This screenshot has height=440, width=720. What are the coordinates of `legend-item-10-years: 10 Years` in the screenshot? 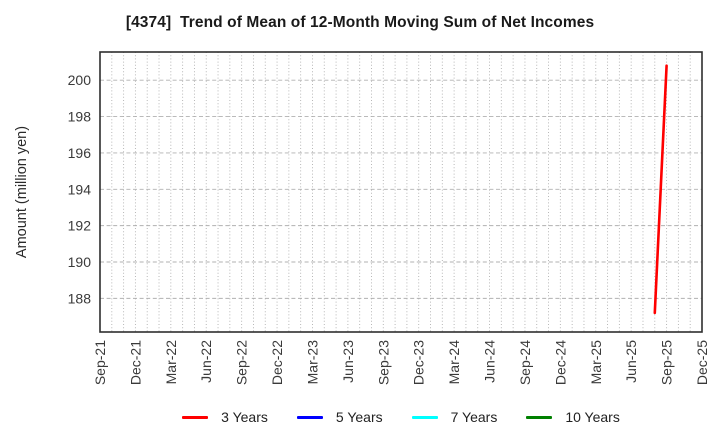 It's located at (573, 417).